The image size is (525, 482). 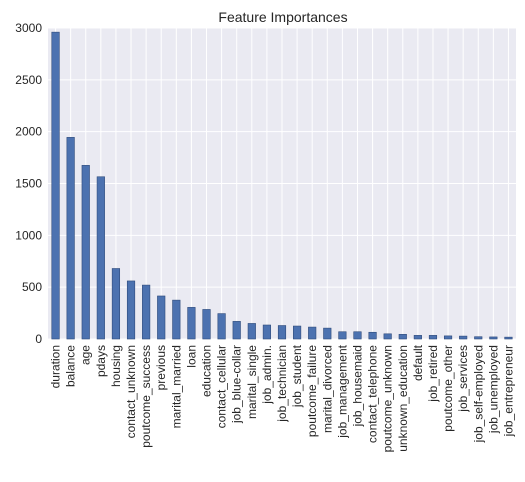 What do you see at coordinates (192, 323) in the screenshot?
I see `bar-loan` at bounding box center [192, 323].